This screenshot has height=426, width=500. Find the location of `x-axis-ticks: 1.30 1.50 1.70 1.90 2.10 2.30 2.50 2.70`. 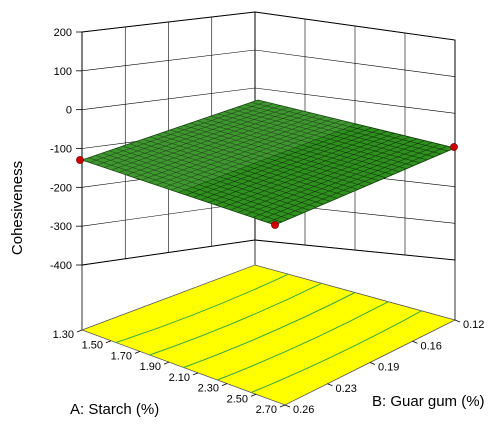

x-axis-ticks: 1.30 1.50 1.70 1.90 2.10 2.30 2.50 2.70 is located at coordinates (169, 372).